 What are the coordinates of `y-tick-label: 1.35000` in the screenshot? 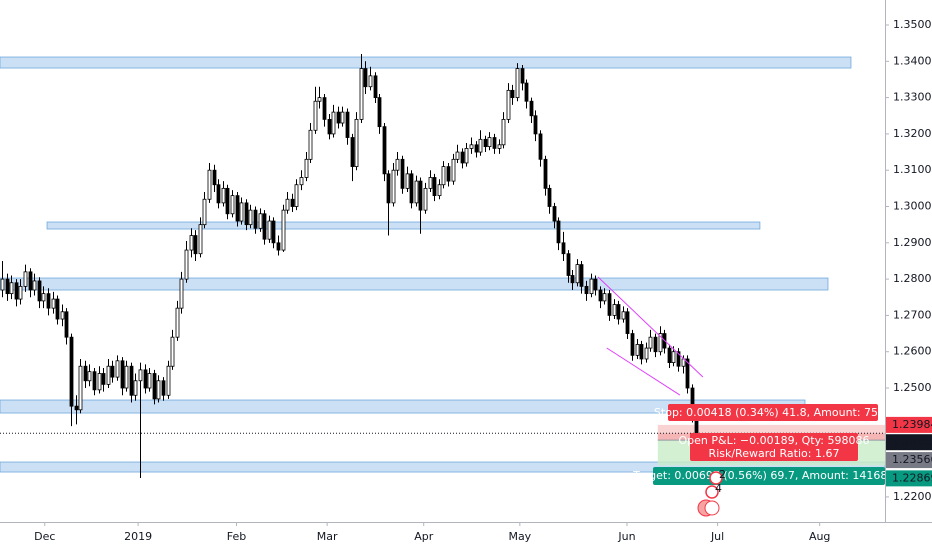 It's located at (912, 24).